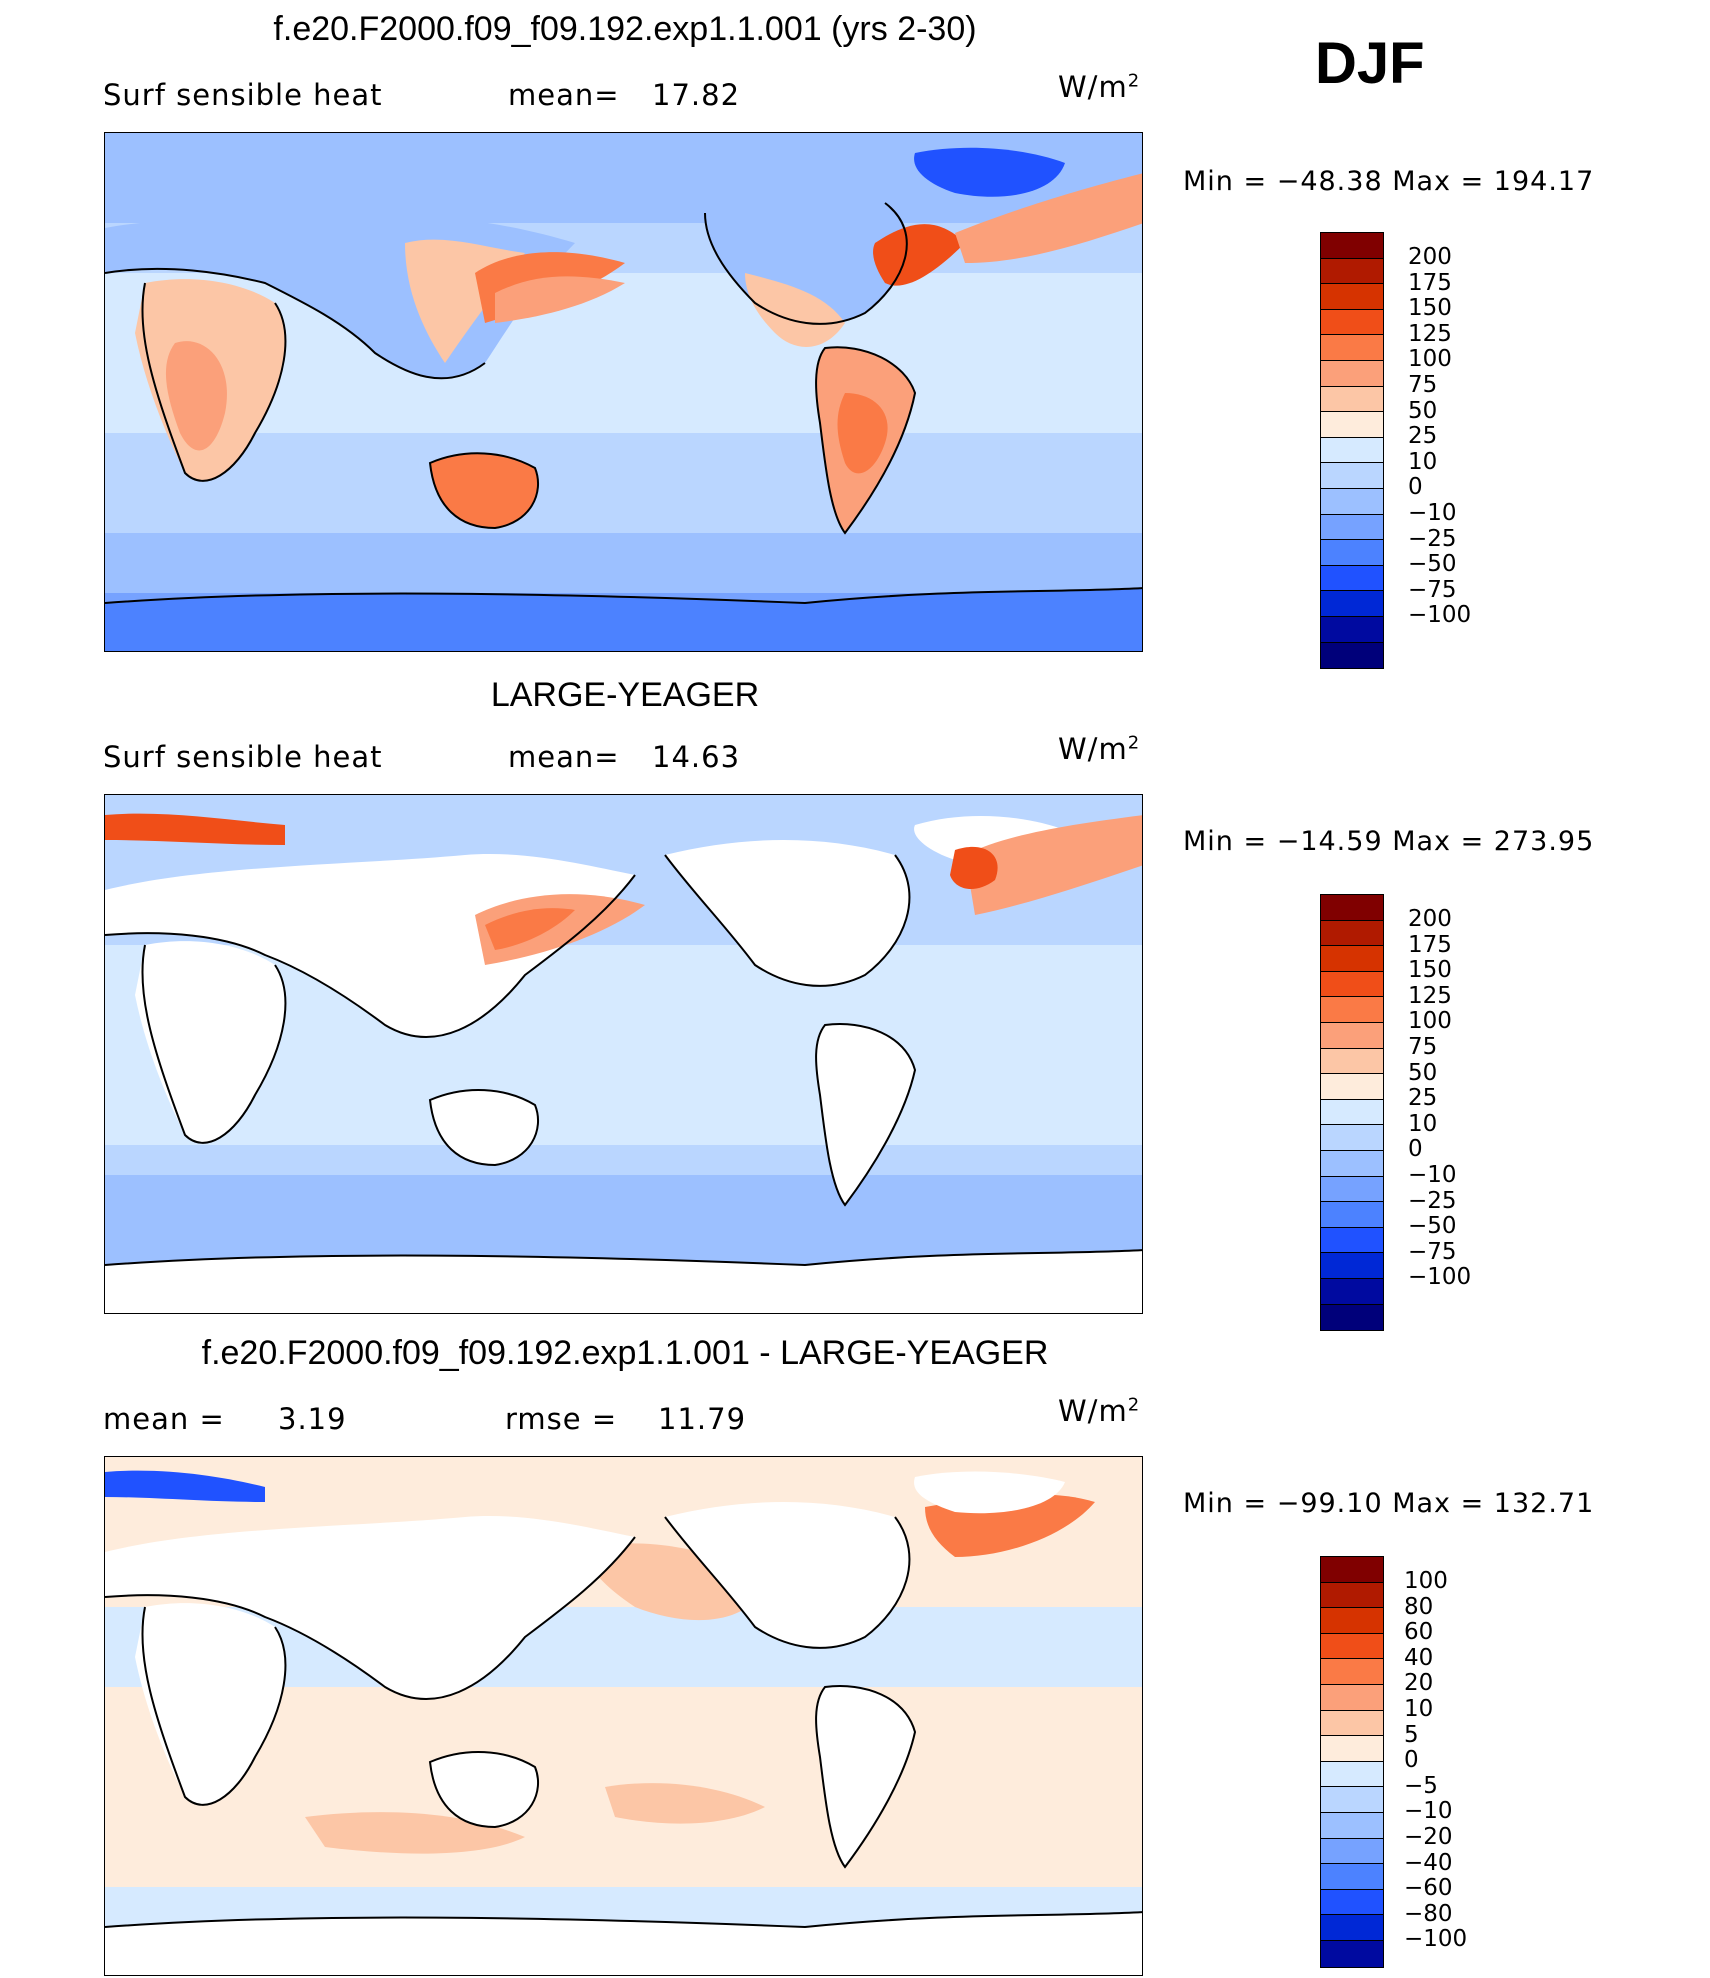 The width and height of the screenshot is (1710, 1978). What do you see at coordinates (1430, 308) in the screenshot?
I see `colorbar-level-label: 150` at bounding box center [1430, 308].